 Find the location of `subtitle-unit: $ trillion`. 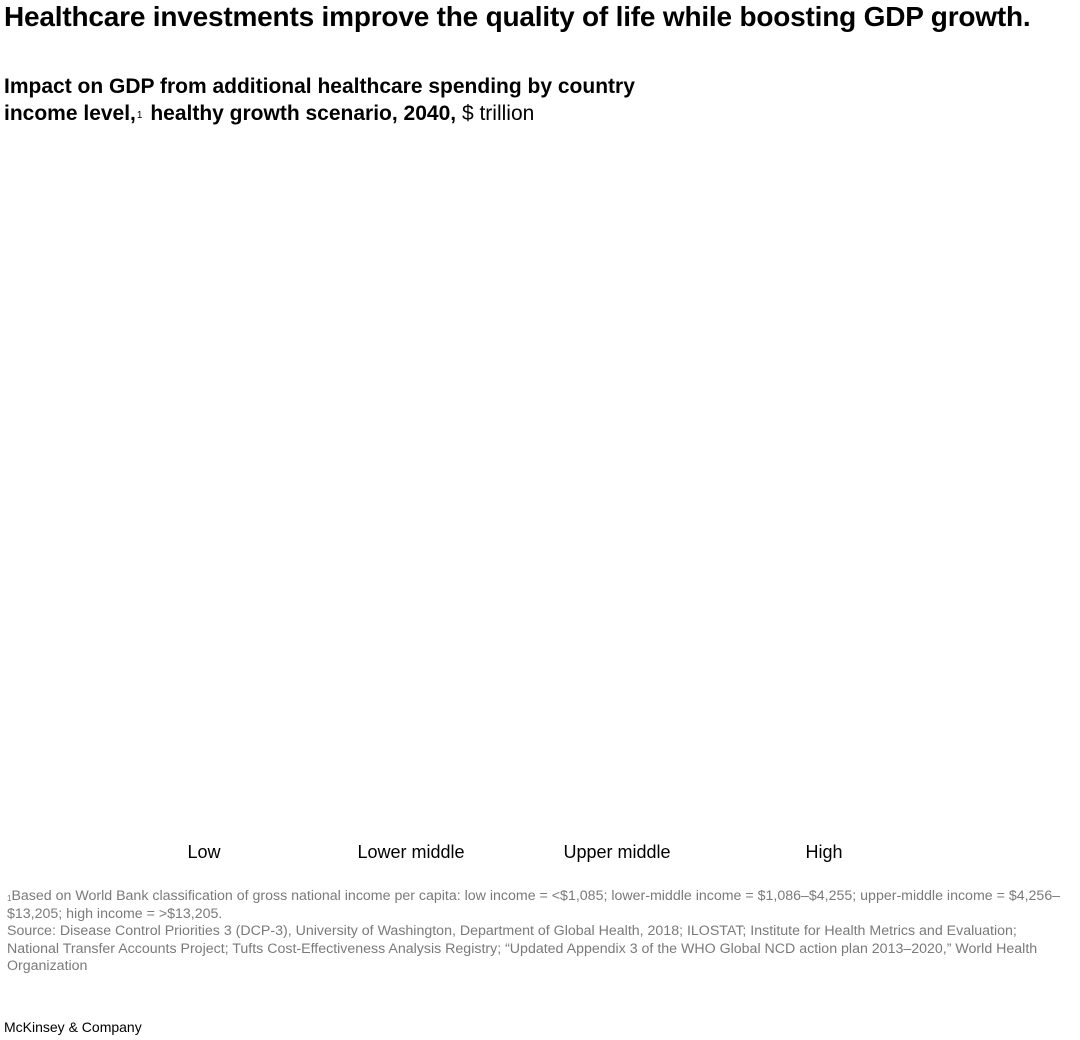

subtitle-unit: $ trillion is located at coordinates (498, 113).